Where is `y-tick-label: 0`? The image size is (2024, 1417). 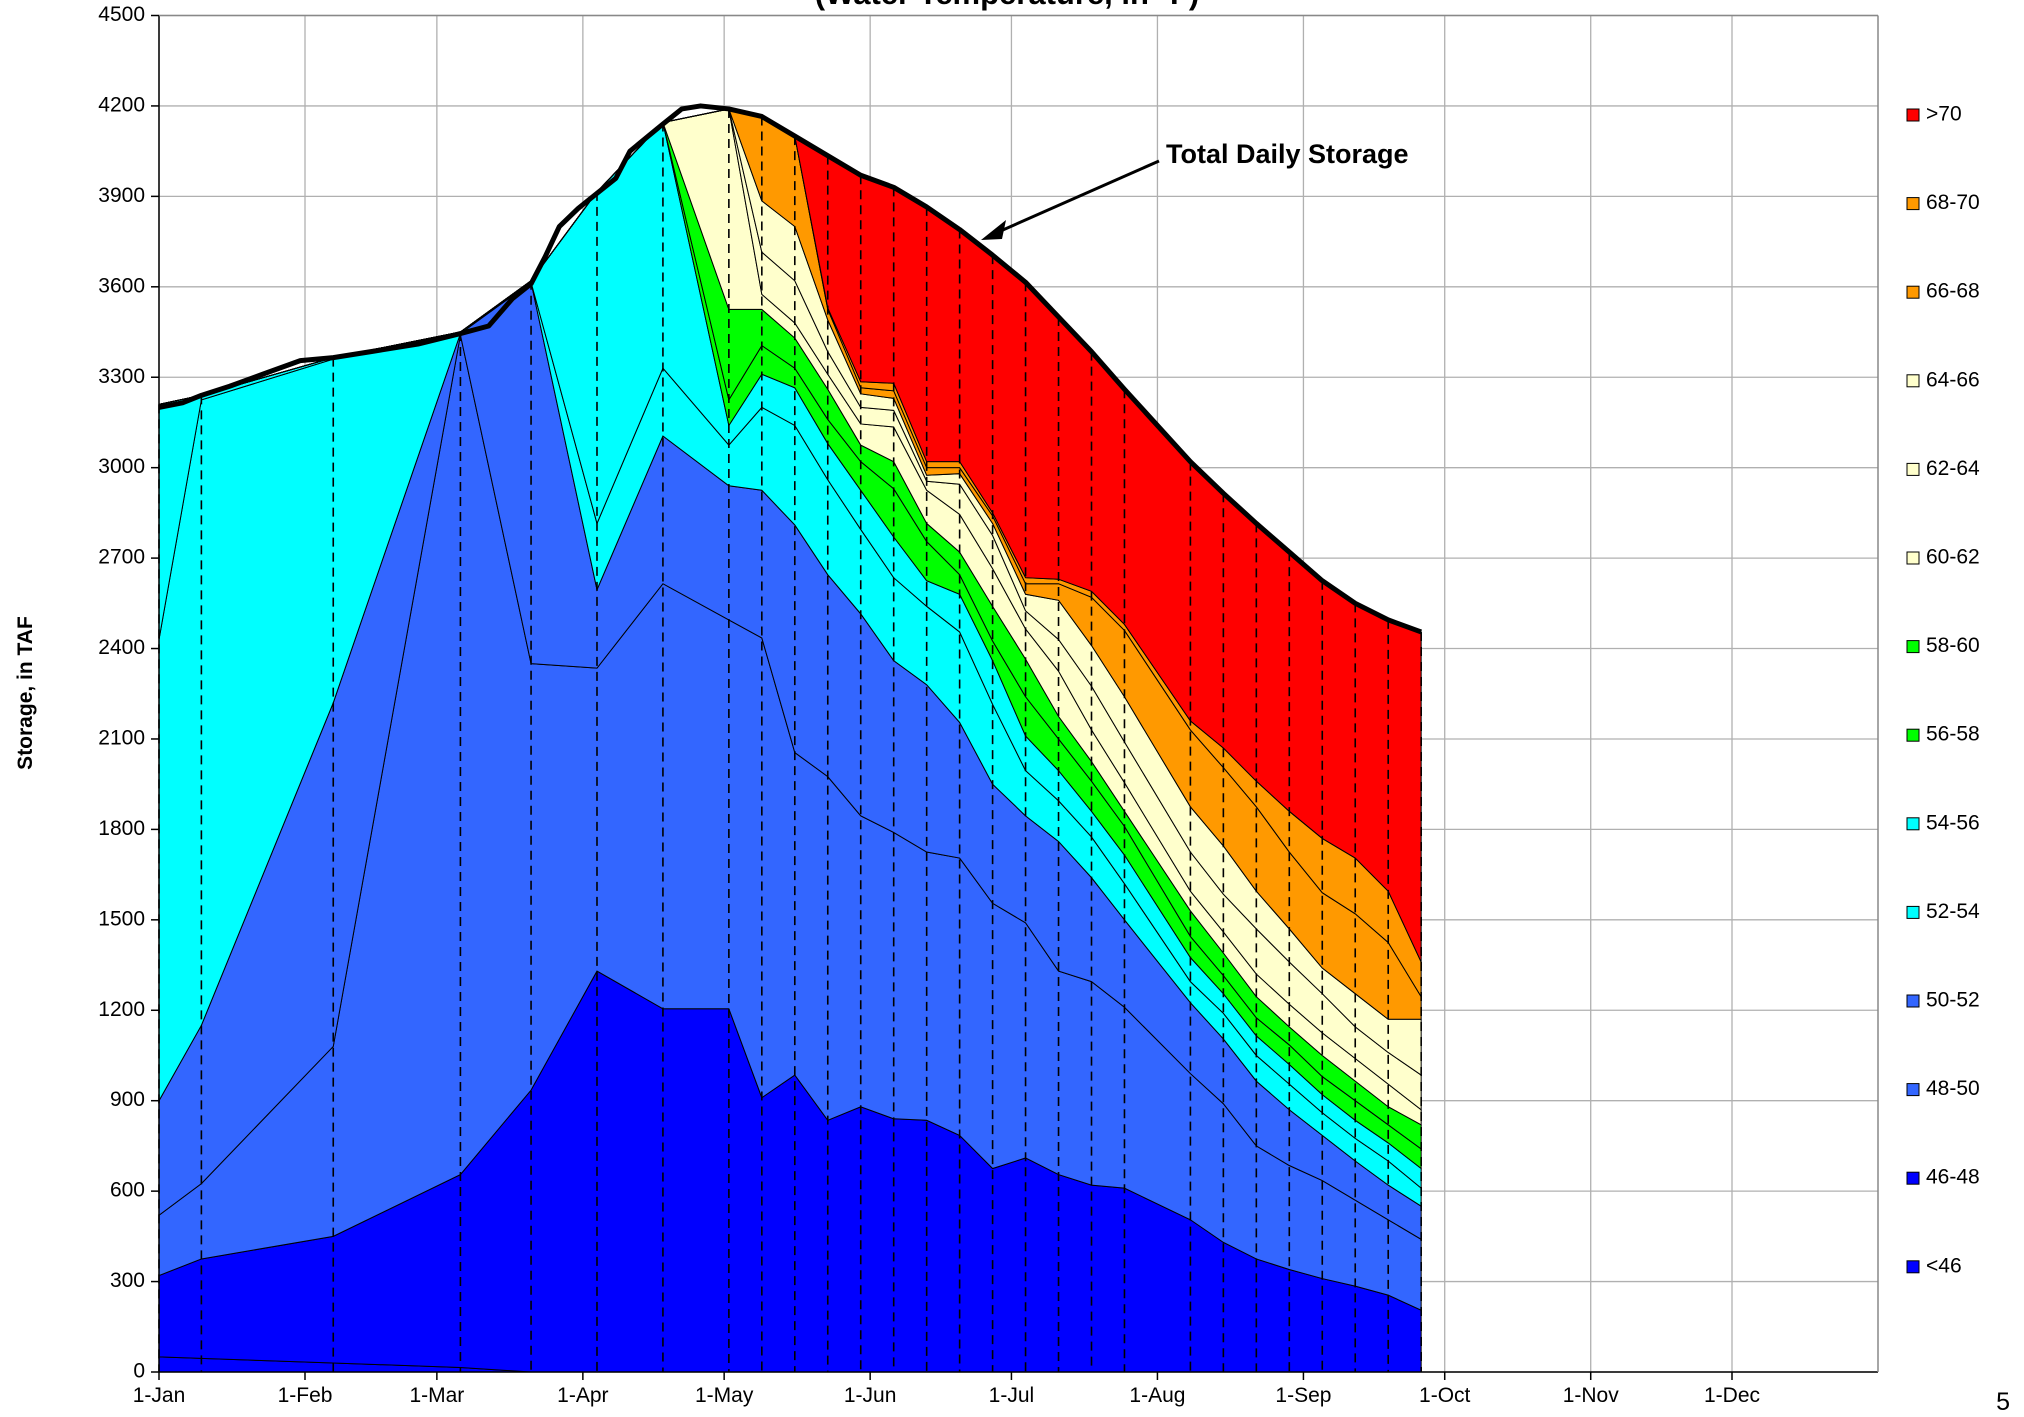 y-tick-label: 0 is located at coordinates (139, 1371).